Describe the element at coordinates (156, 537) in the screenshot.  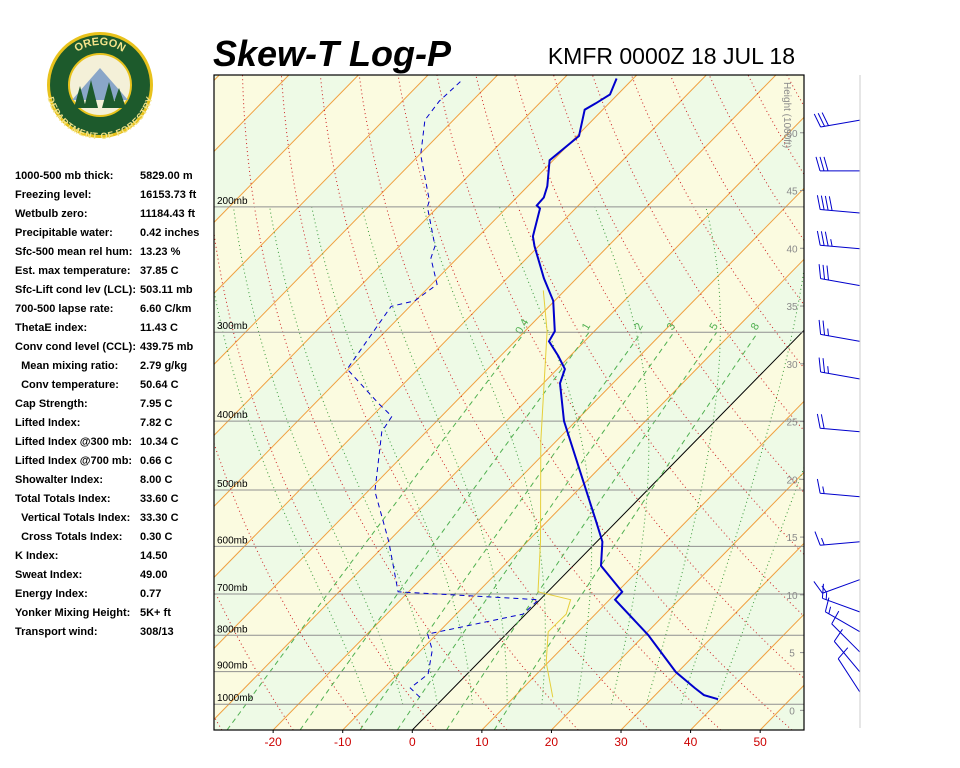
I see `index-value: 0.30 C` at that location.